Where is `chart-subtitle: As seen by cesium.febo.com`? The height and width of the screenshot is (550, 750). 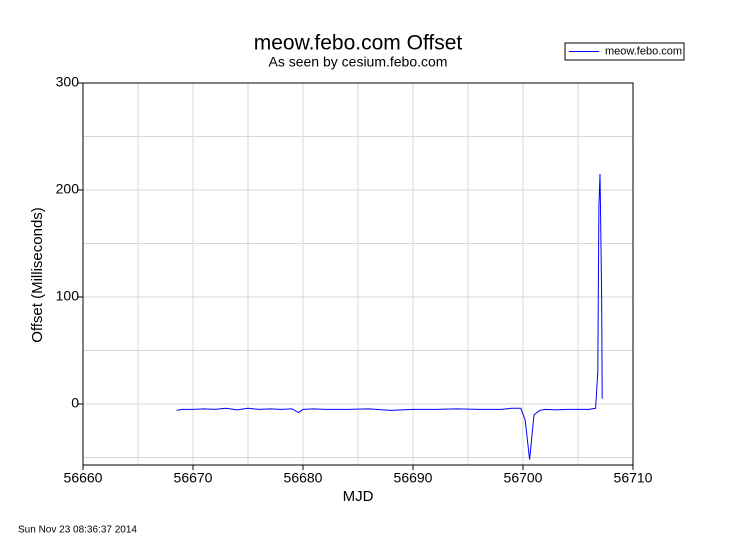 chart-subtitle: As seen by cesium.febo.com is located at coordinates (358, 62).